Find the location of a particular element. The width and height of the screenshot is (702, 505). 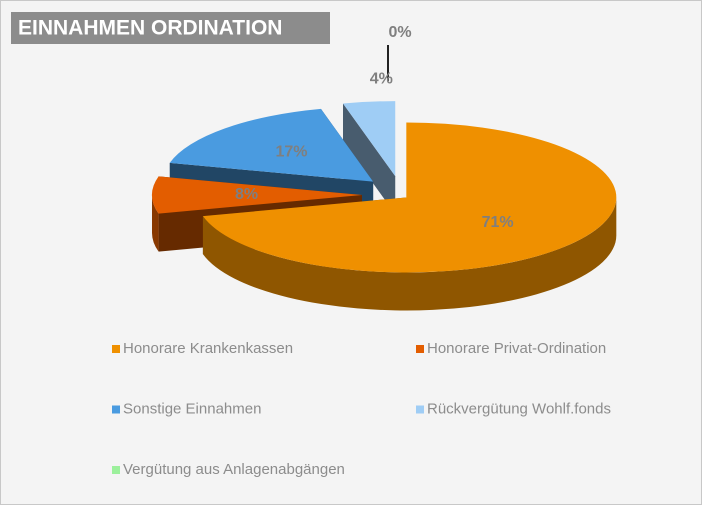

chart-title: EINNAHMEN ORDINATION is located at coordinates (150, 28).